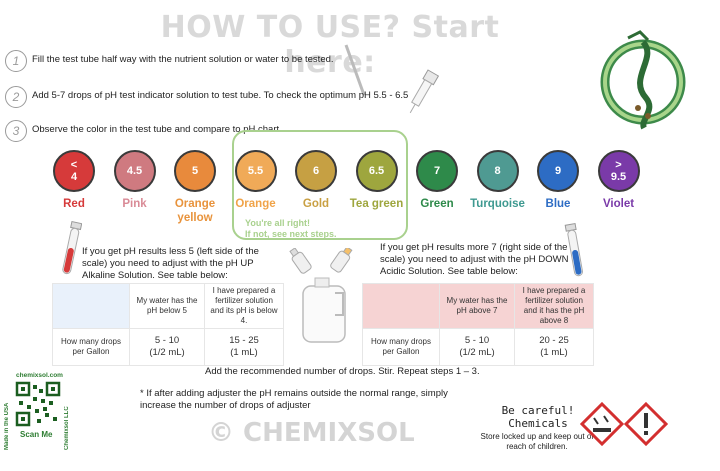 The image size is (720, 471). What do you see at coordinates (311, 433) in the screenshot?
I see `chemixsol-logo: © CHEMIXSOL` at bounding box center [311, 433].